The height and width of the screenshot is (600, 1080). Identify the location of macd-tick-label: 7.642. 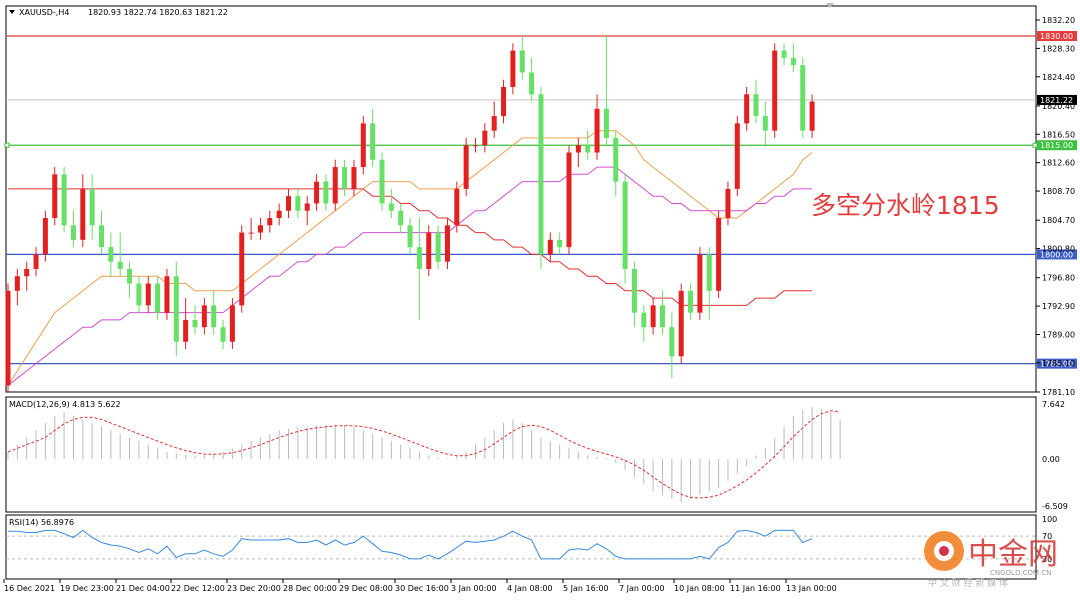
(1053, 404).